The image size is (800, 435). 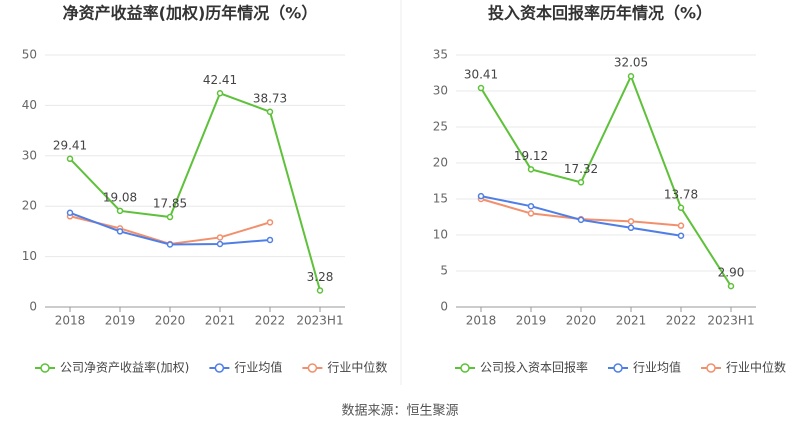 I want to click on data-label: 42.41, so click(x=220, y=80).